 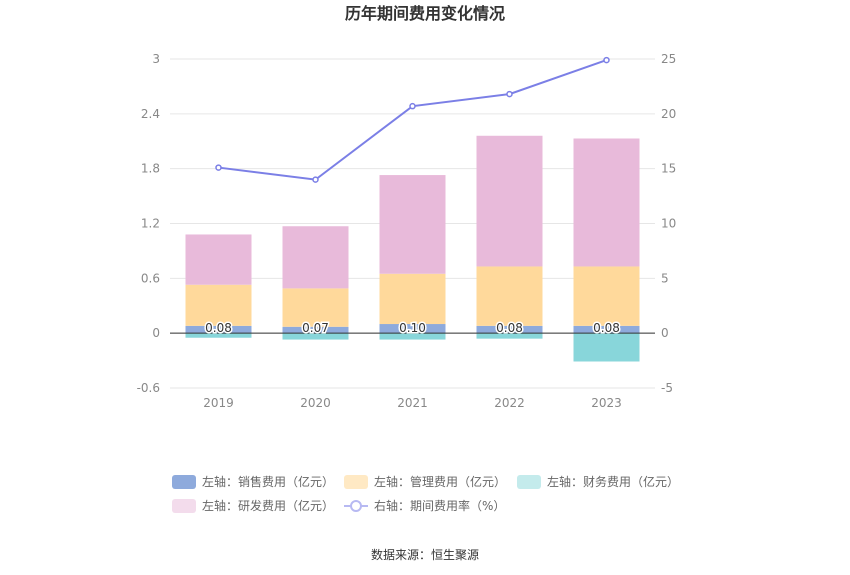 I want to click on right-tick-label: 25, so click(x=668, y=59).